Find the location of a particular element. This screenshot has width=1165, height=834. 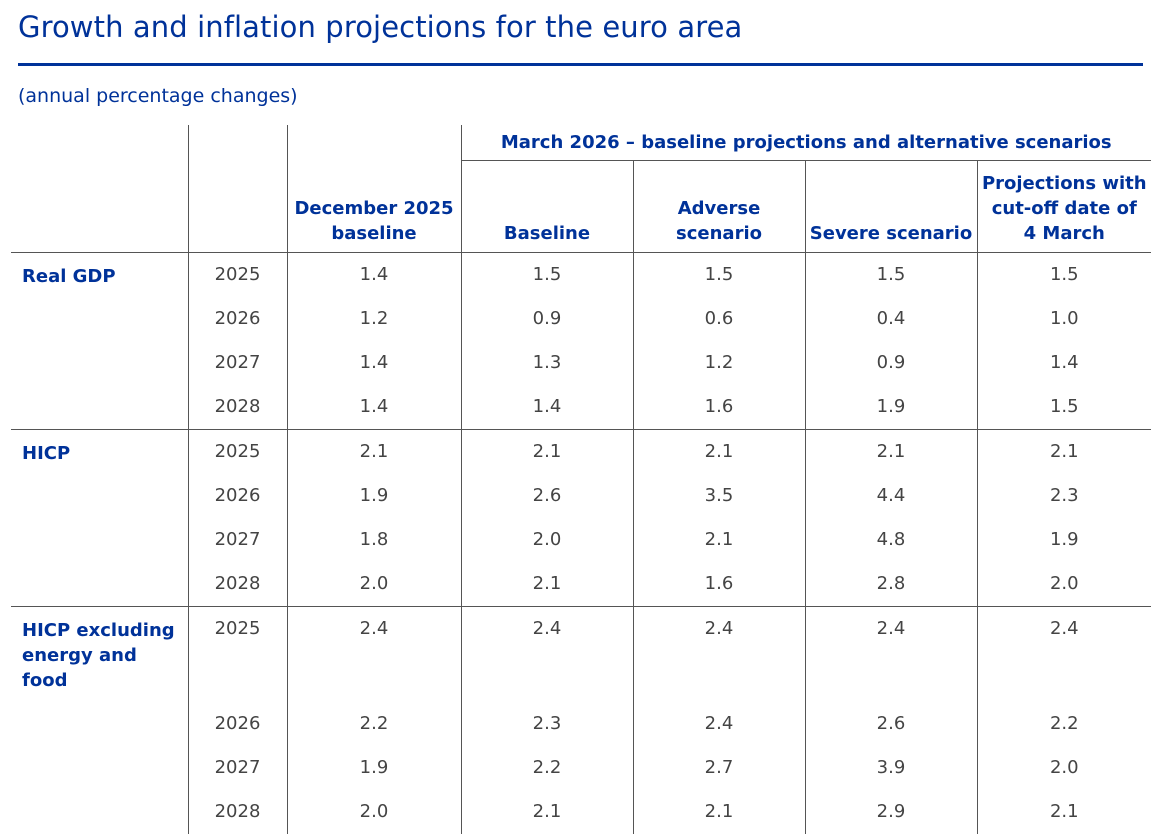

table-row: 2028 2.0 2.1 1.6 2.8 2.0 is located at coordinates (581, 584).